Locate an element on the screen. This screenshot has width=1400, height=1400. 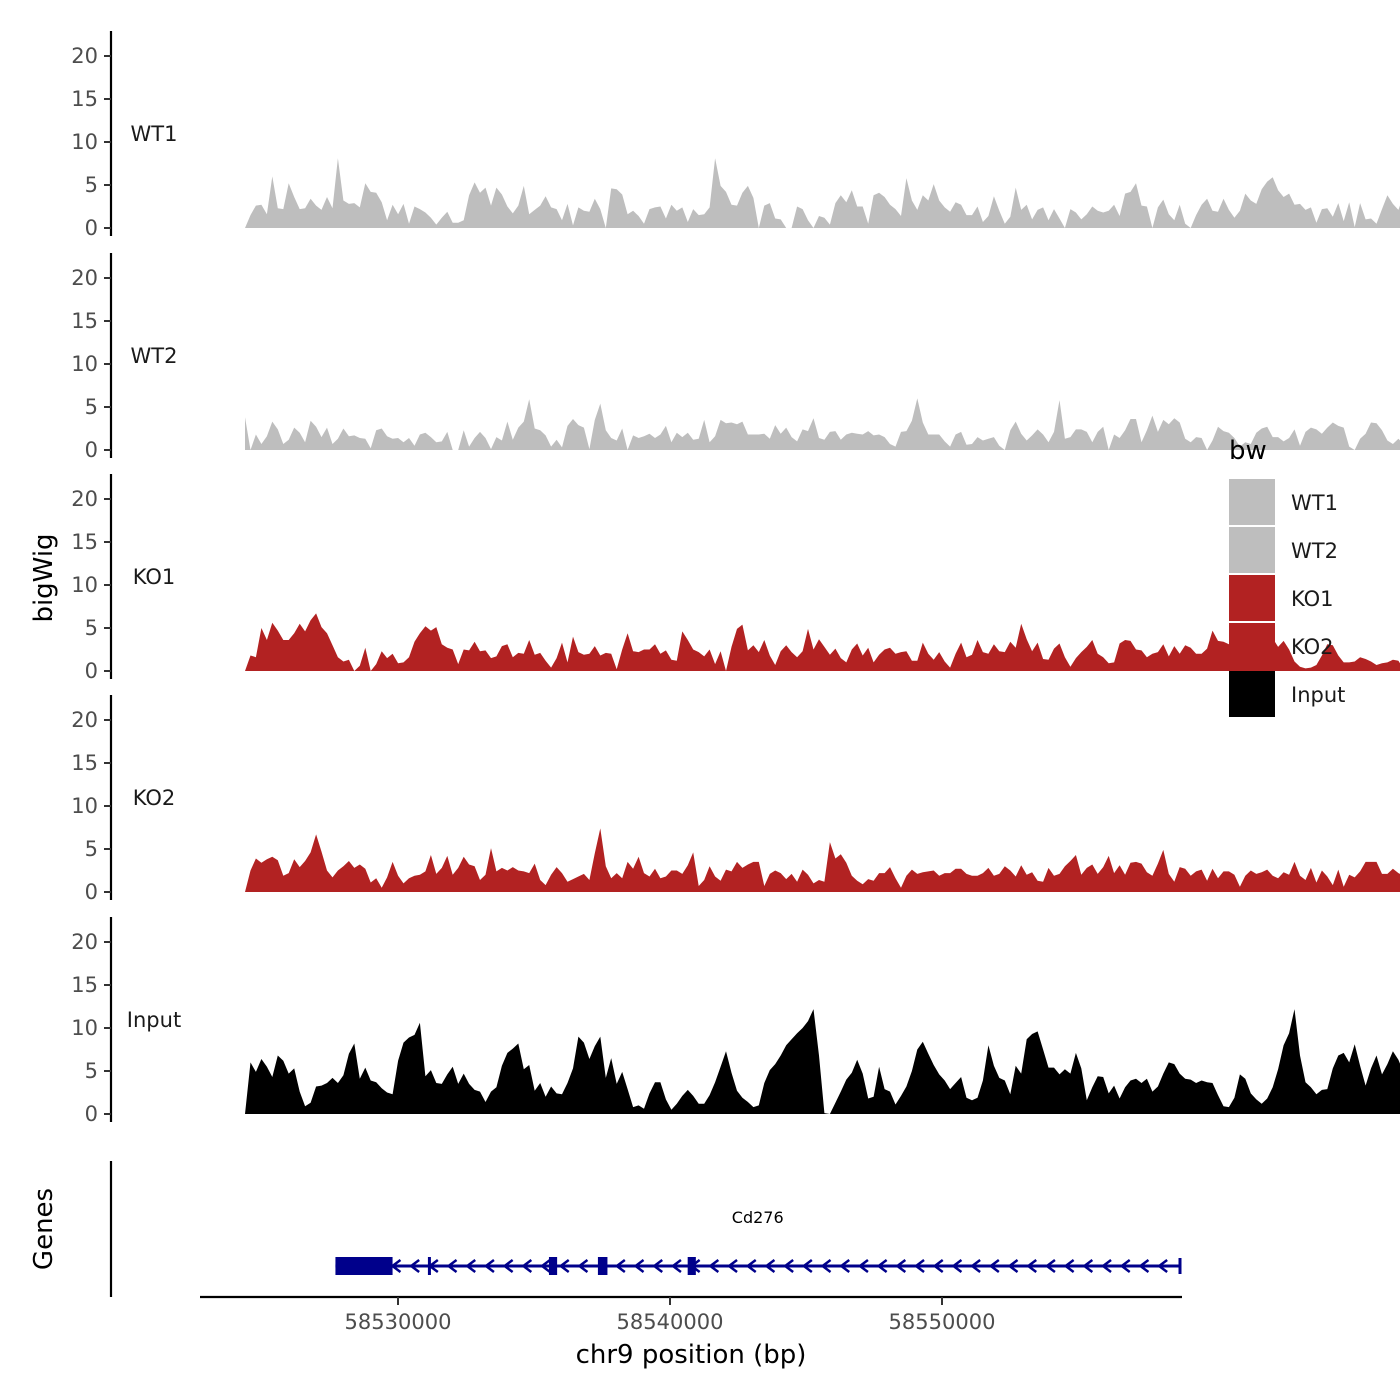
legend-entries: WT1 WT2 KO1 KO2 Input is located at coordinates (1287, 598).